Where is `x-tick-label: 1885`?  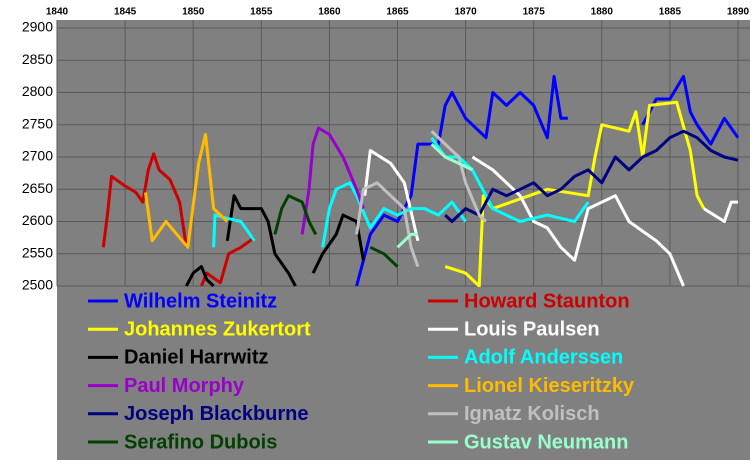
x-tick-label: 1885 is located at coordinates (670, 12).